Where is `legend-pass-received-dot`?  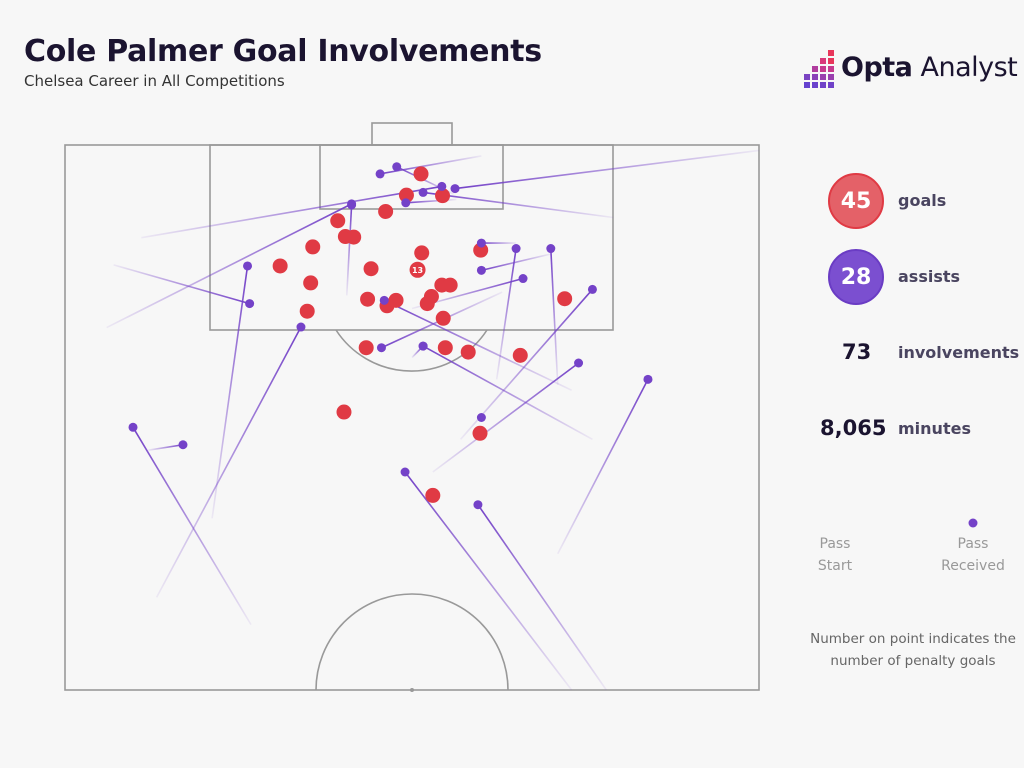
legend-pass-received-dot is located at coordinates (973, 523).